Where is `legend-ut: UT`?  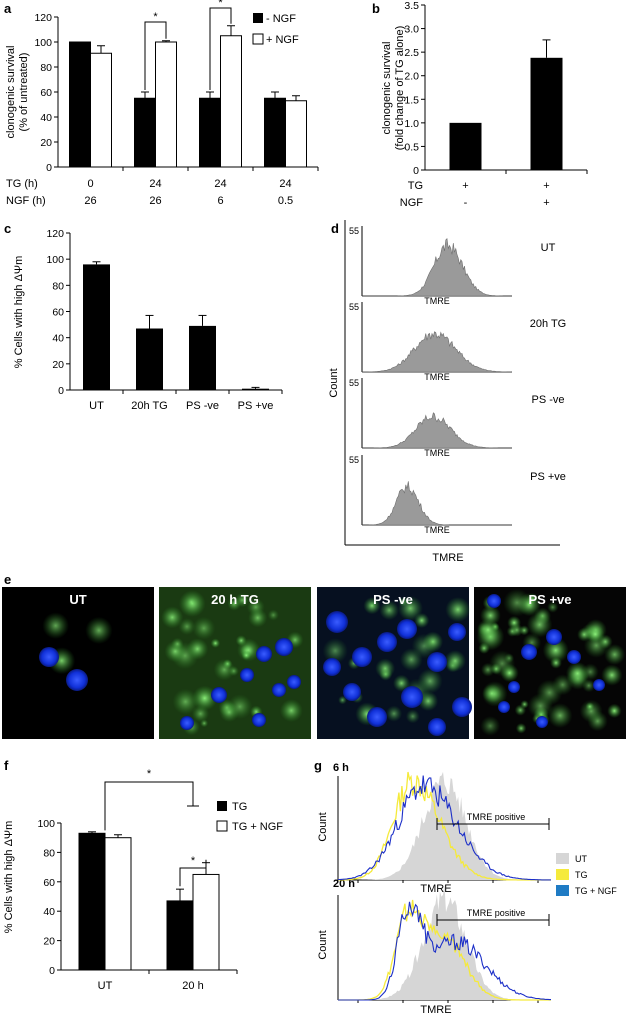
legend-ut: UT is located at coordinates (581, 859).